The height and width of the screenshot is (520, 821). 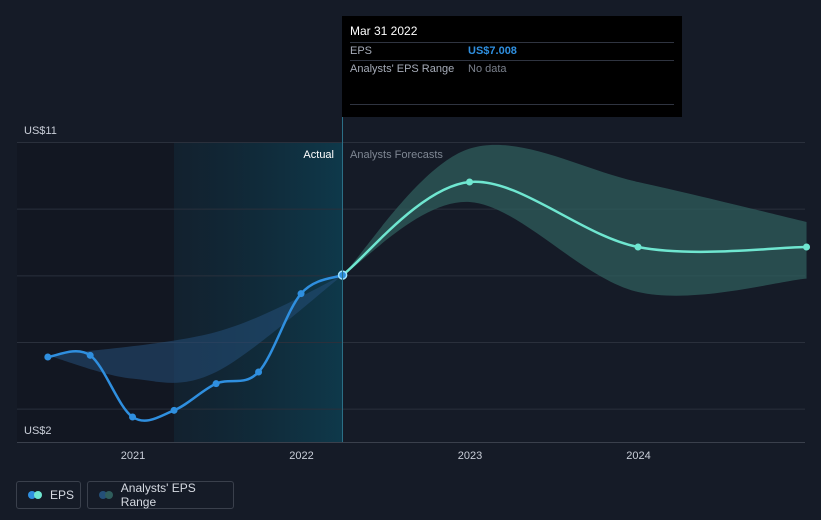 What do you see at coordinates (62, 495) in the screenshot?
I see `legend-eps-label: EPS` at bounding box center [62, 495].